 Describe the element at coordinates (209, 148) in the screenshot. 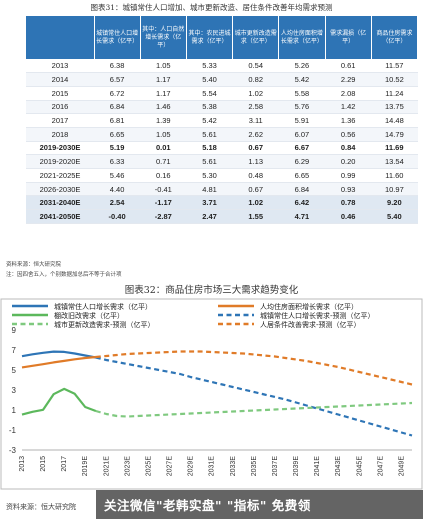

I see `table-cell: 5.18` at that location.